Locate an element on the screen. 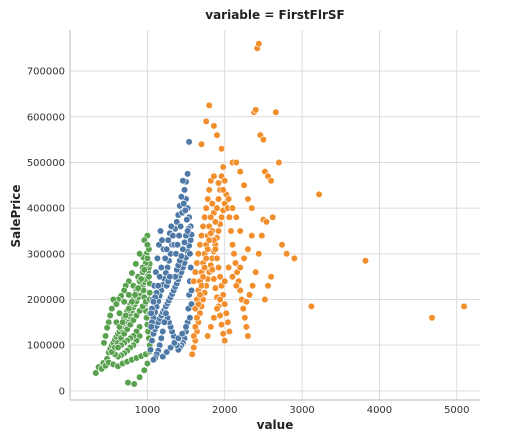 The image size is (512, 439). y-tick-label: 600000 is located at coordinates (46, 117).